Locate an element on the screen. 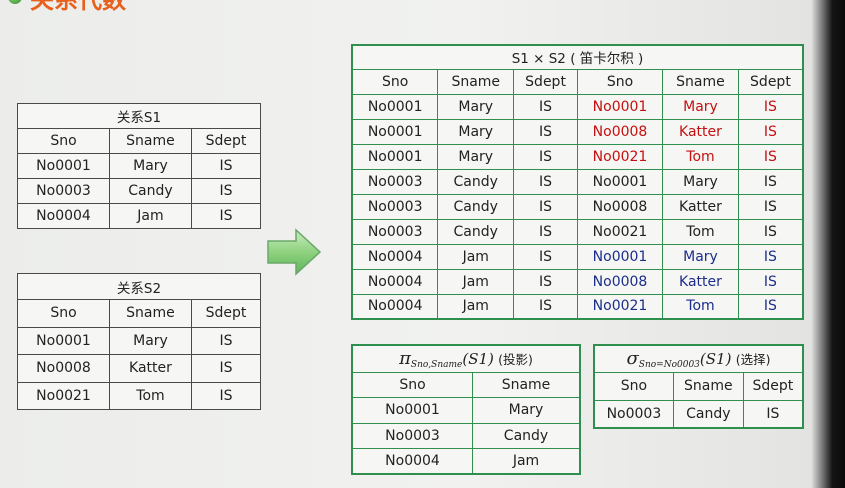  table-caption: 关系S2 is located at coordinates (139, 286).